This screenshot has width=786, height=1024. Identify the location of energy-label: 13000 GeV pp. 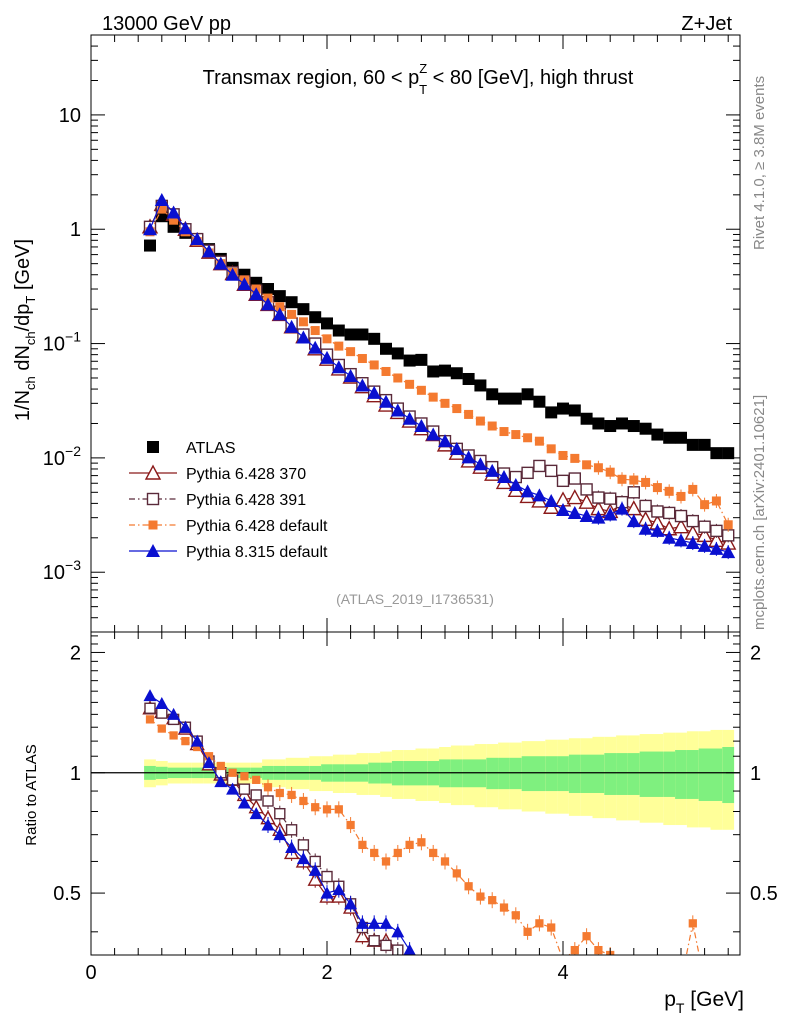
(166, 24).